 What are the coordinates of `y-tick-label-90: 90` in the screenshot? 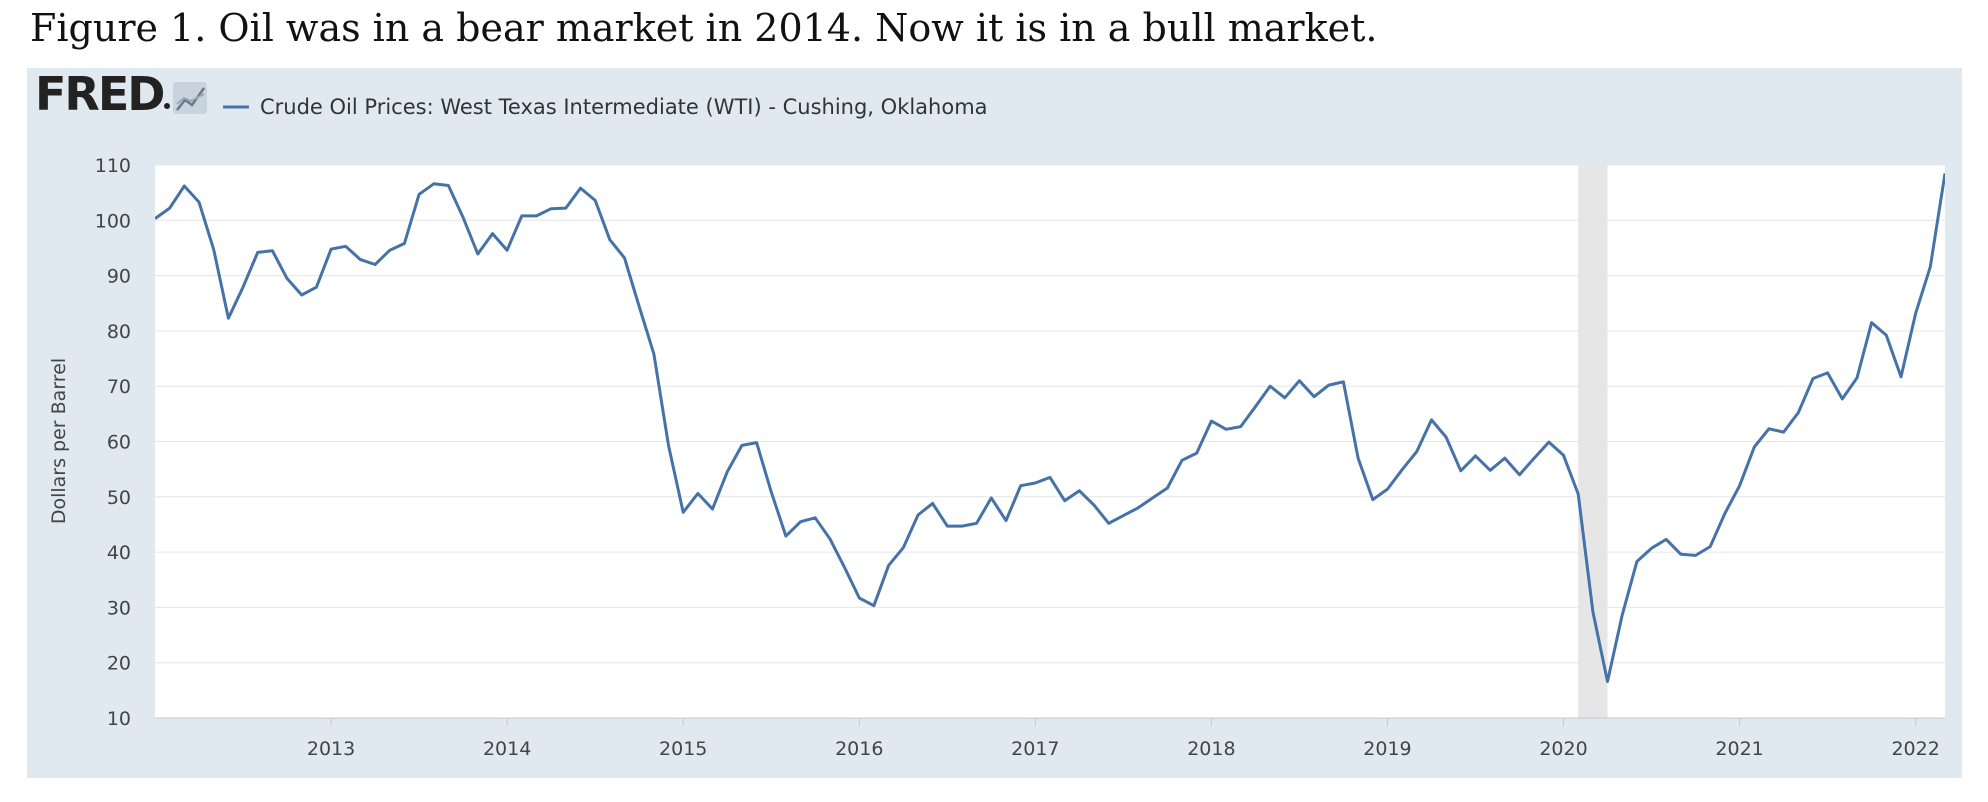 It's located at (119, 277).